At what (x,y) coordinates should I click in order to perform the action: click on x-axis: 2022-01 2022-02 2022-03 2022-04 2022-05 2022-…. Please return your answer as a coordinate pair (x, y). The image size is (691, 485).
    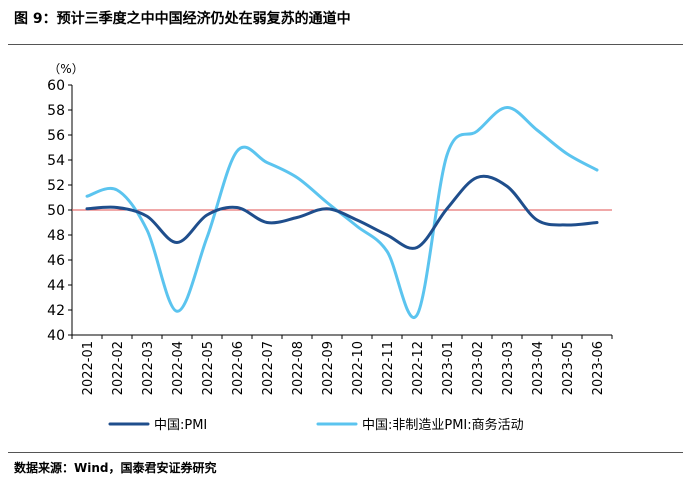
    Looking at the image, I should click on (342, 364).